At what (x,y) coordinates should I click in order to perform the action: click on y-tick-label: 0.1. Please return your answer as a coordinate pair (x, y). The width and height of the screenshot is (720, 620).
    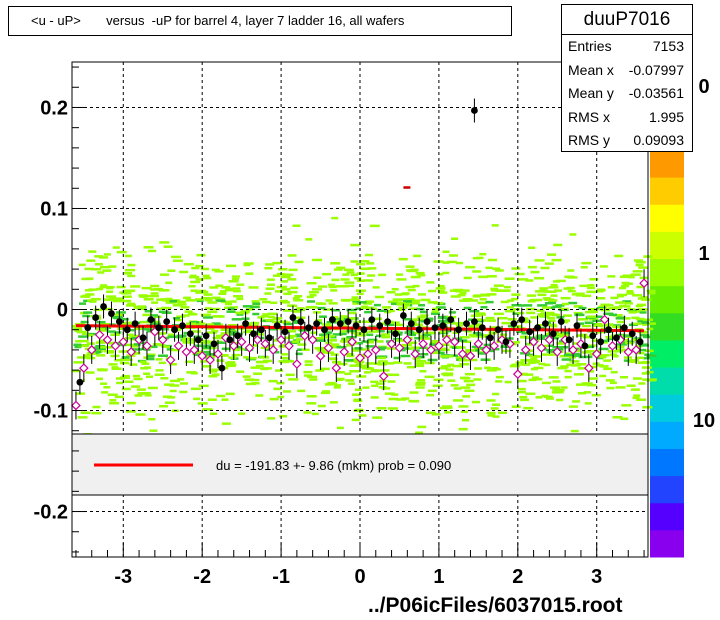
    Looking at the image, I should click on (54, 209).